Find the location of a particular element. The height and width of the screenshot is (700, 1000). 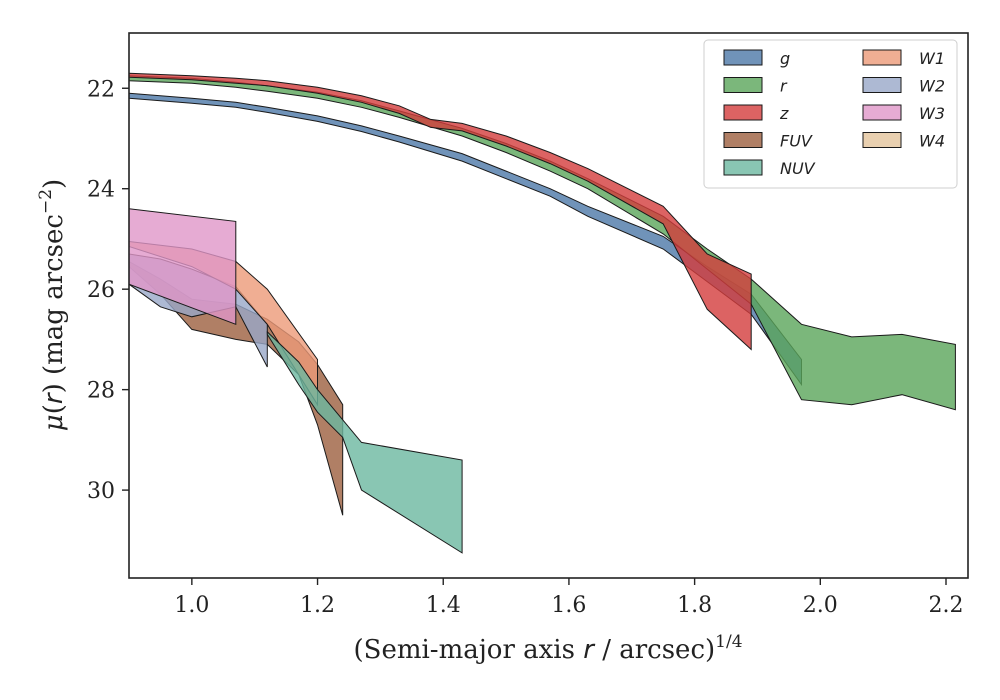

legend-item-w4: W4 is located at coordinates (903, 141).